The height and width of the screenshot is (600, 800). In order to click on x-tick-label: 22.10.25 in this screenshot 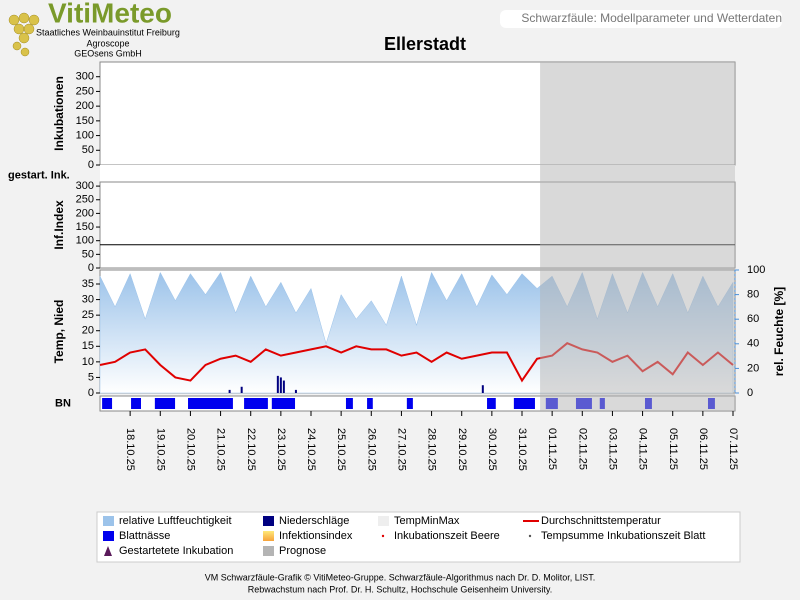, I will do `click(251, 449)`.